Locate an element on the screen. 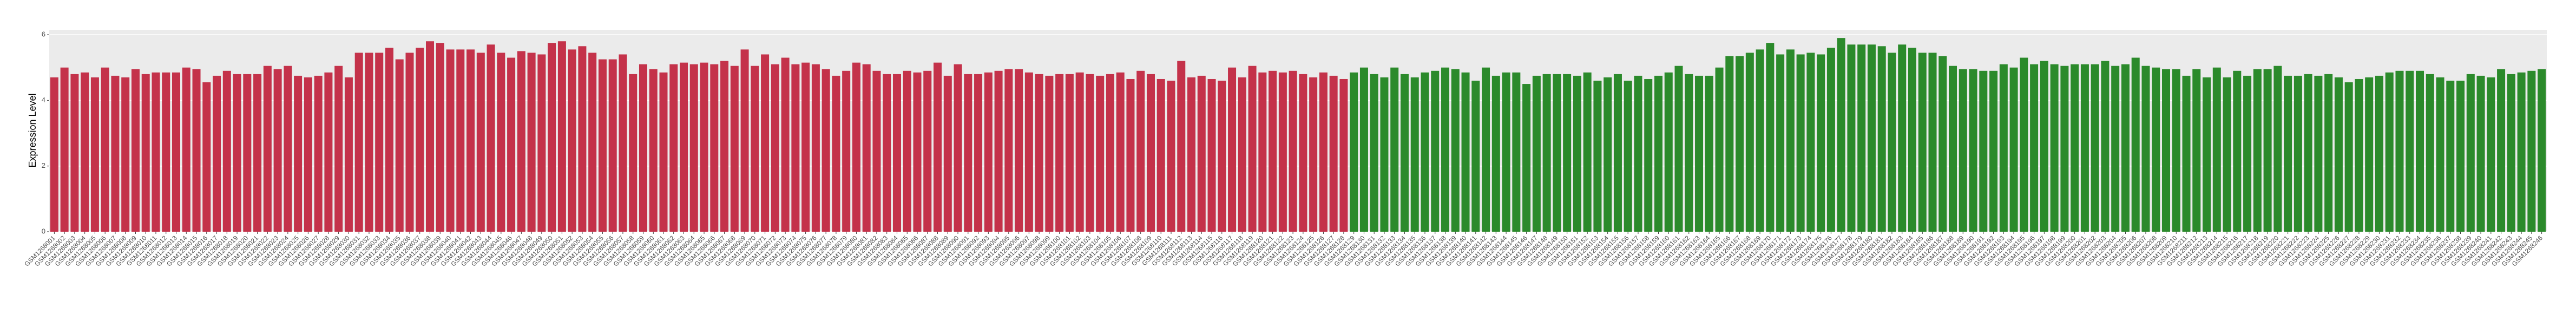 The image size is (2576, 314). y-axis-label: Expression Level is located at coordinates (32, 130).